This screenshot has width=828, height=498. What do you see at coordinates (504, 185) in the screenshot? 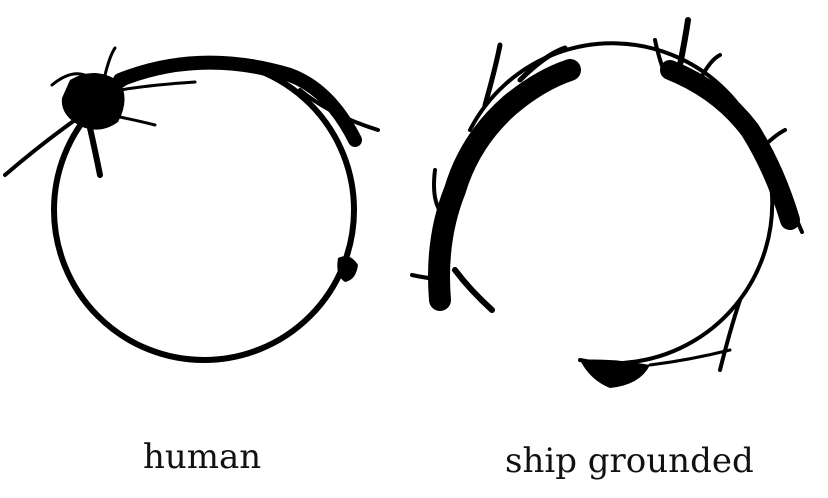
I see `ship-left-arc` at bounding box center [504, 185].